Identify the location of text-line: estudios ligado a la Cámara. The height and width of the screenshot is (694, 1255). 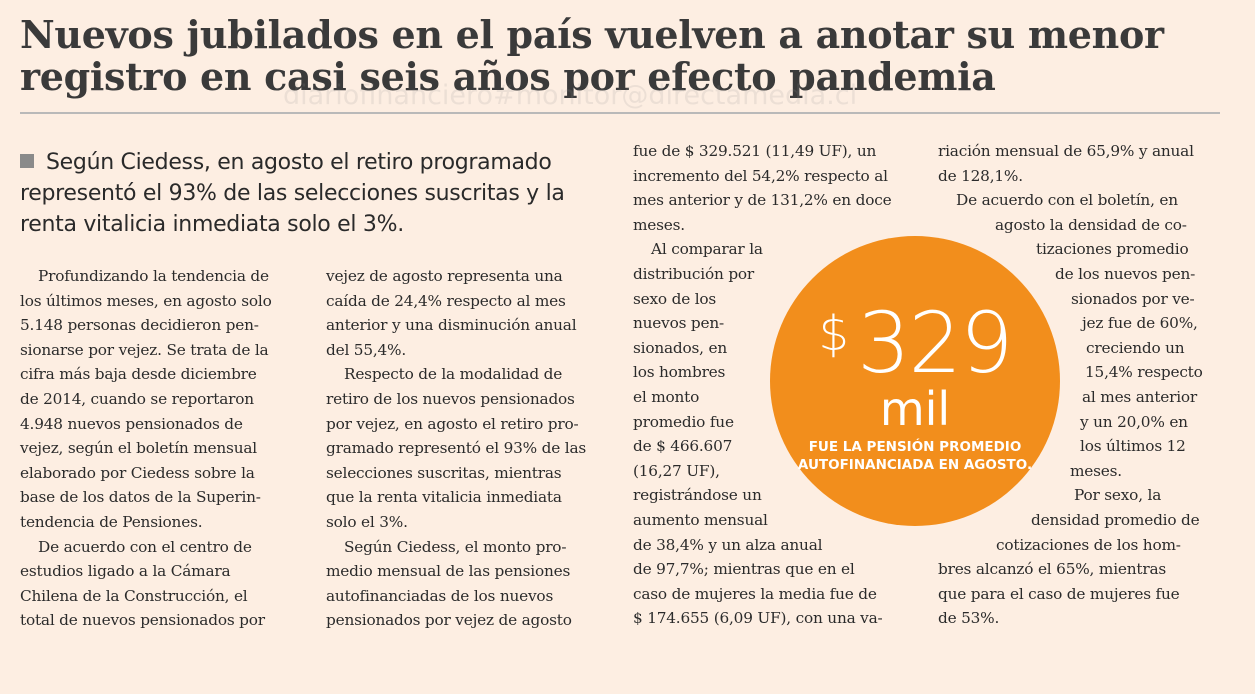
(125, 571).